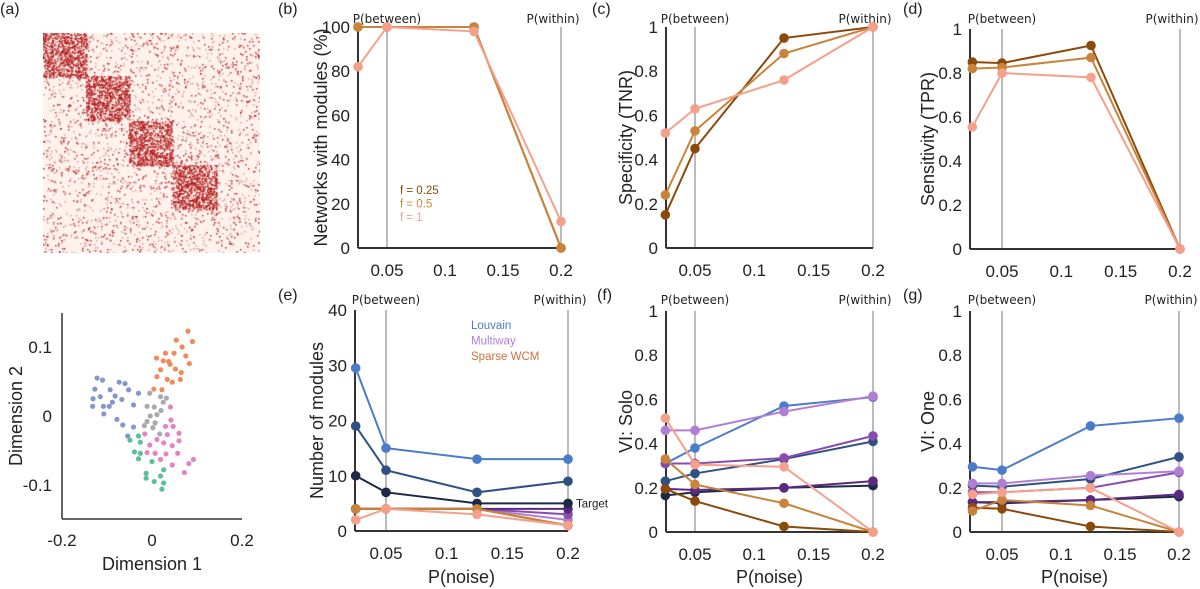 This screenshot has height=589, width=1200. I want to click on panel-label-b: (b), so click(288, 9).